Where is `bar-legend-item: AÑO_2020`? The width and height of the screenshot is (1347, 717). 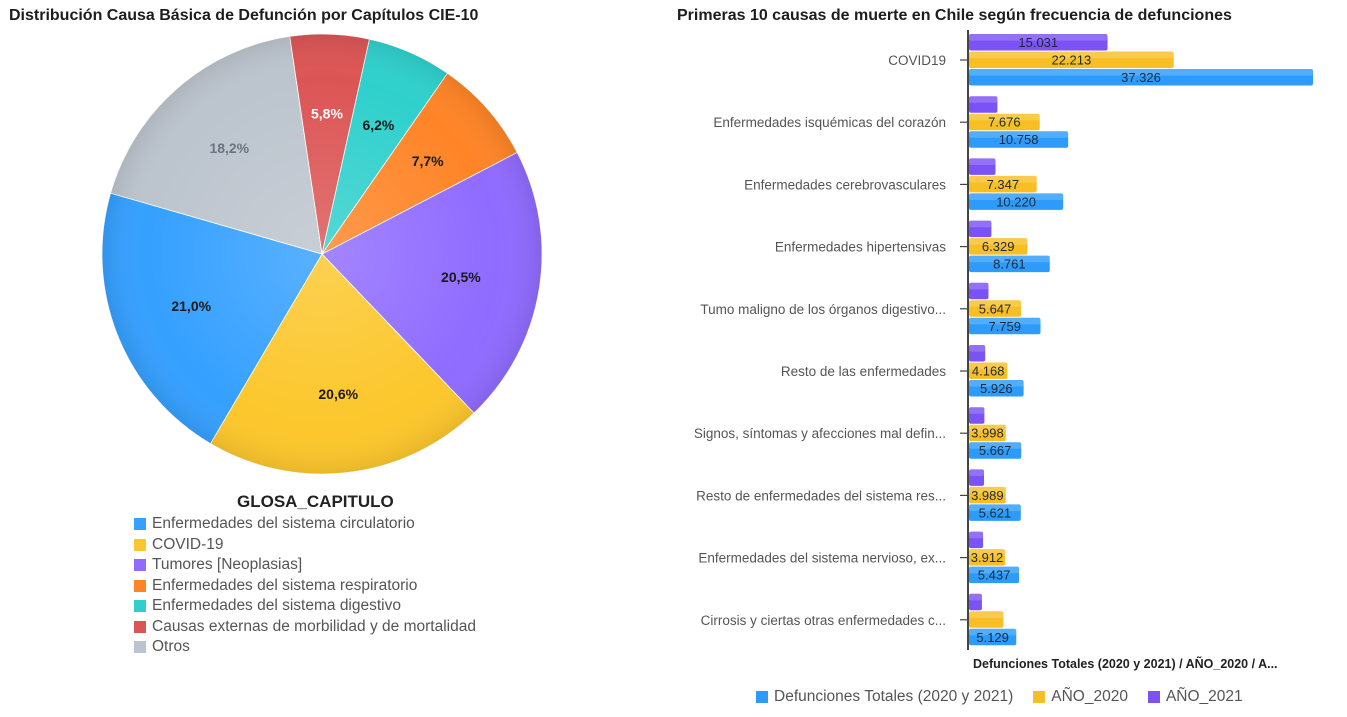
bar-legend-item: AÑO_2020 is located at coordinates (1080, 697).